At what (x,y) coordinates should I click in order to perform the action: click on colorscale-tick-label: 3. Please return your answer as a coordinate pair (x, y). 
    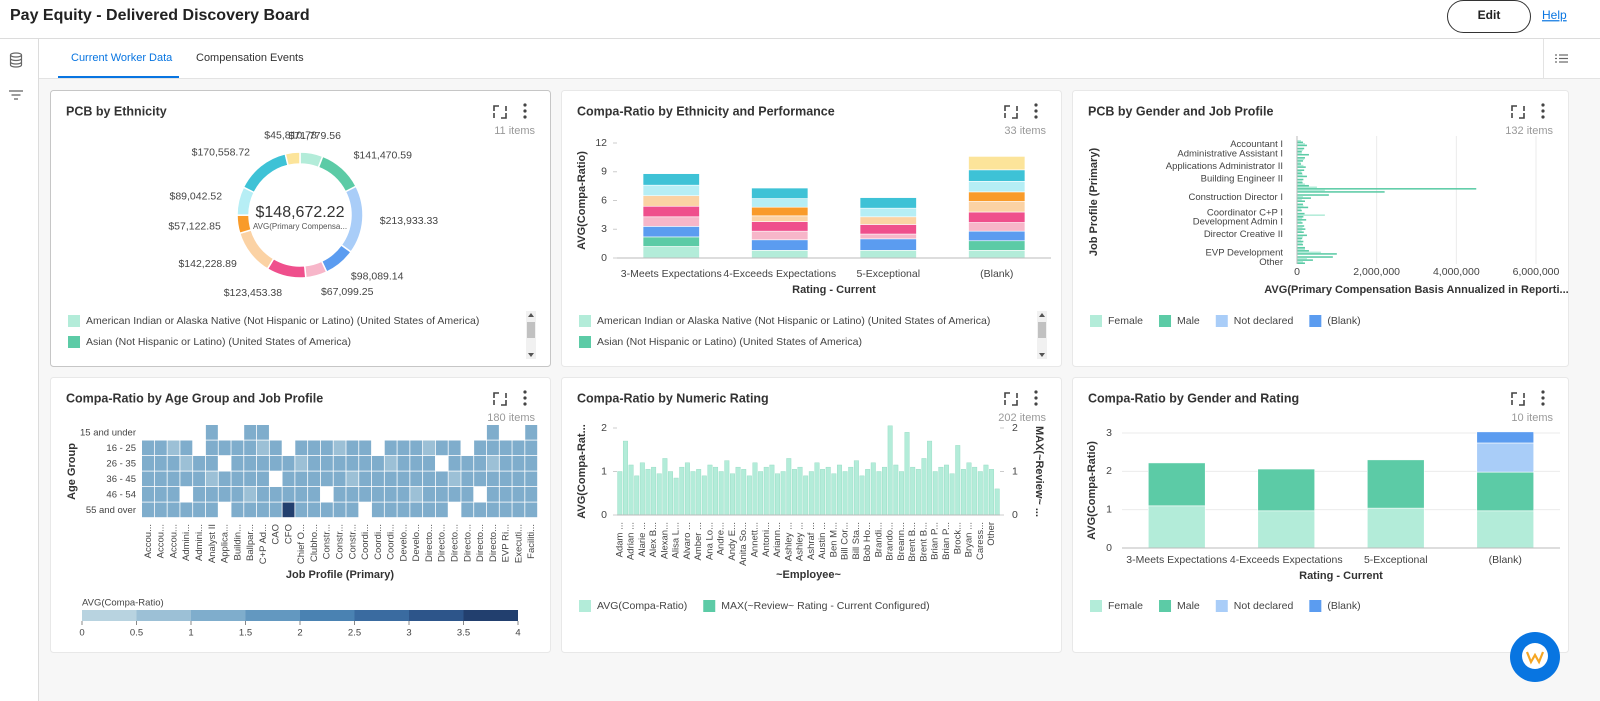
    Looking at the image, I should click on (408, 633).